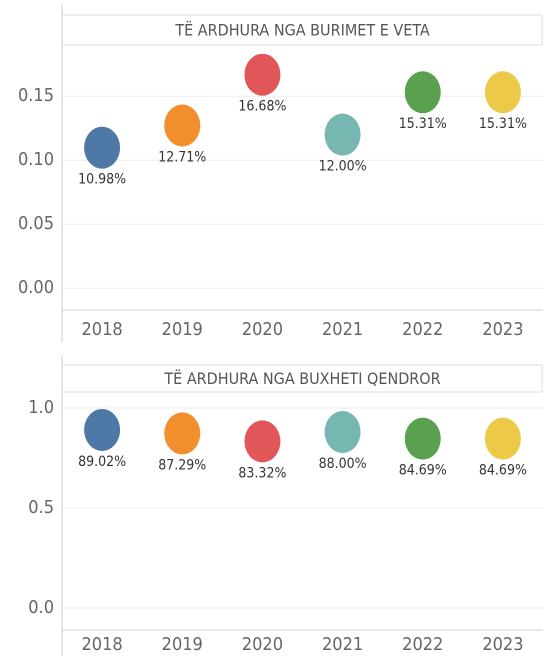 The image size is (543, 656). Describe the element at coordinates (262, 473) in the screenshot. I see `value-label: 83.32%` at that location.